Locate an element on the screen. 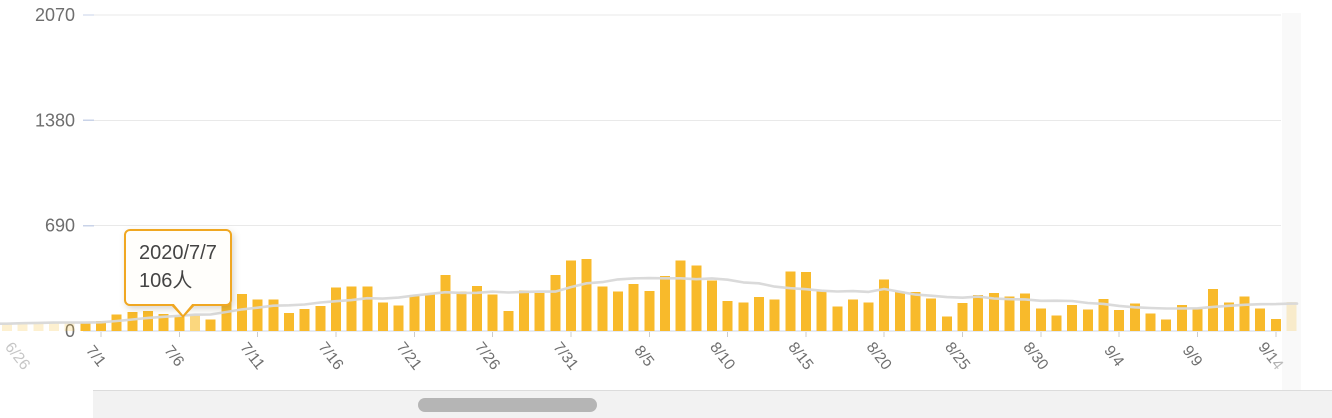  bar-8/22 is located at coordinates (915, 311).